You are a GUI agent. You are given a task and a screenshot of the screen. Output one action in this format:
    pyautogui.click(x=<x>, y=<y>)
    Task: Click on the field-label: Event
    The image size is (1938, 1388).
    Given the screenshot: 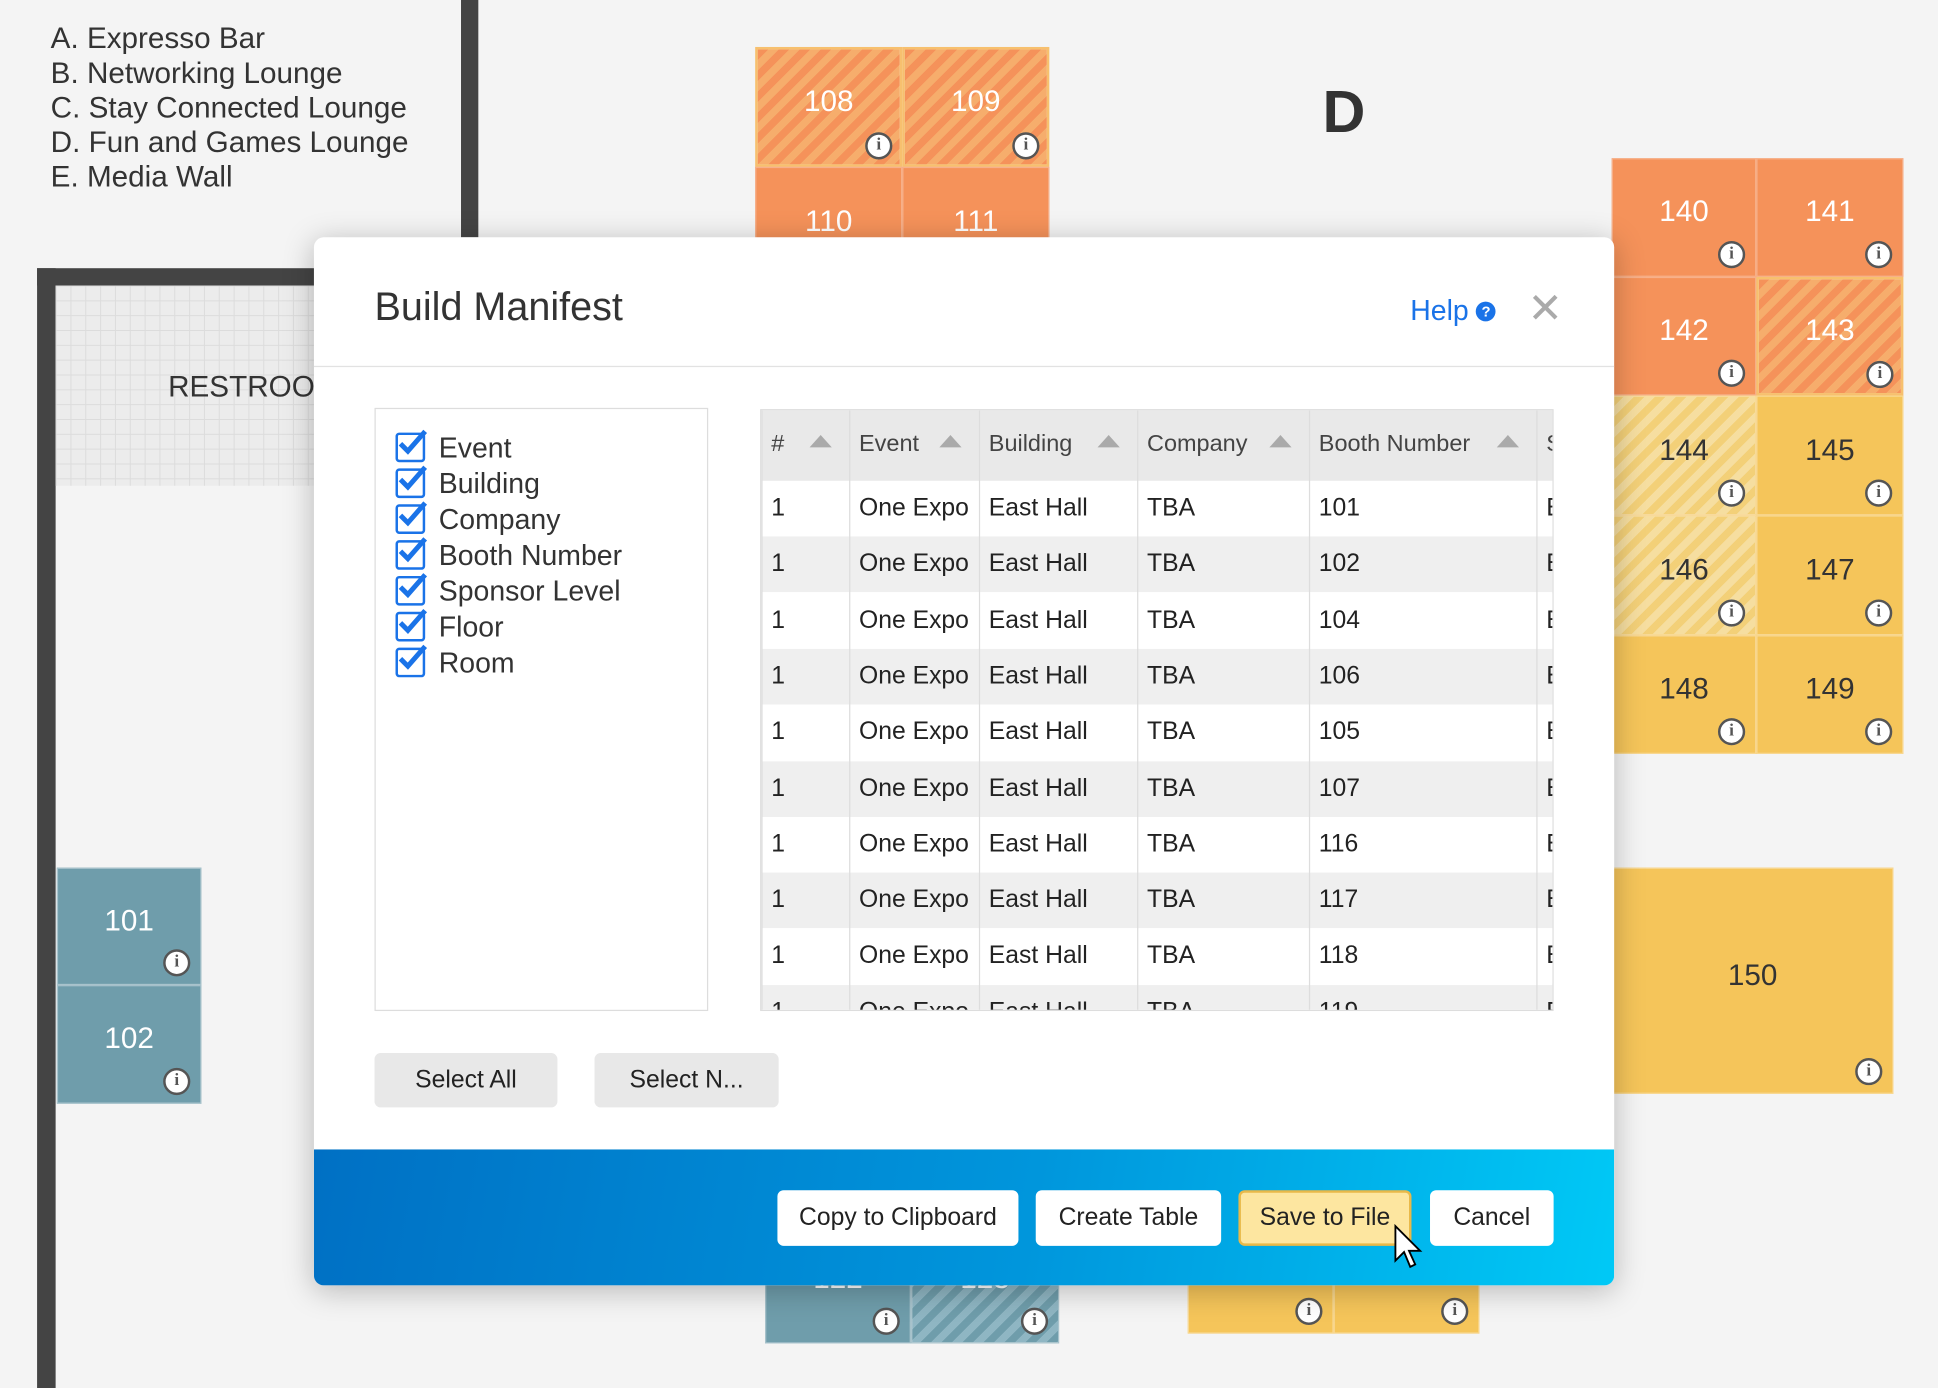 What is the action you would take?
    pyautogui.click(x=475, y=447)
    